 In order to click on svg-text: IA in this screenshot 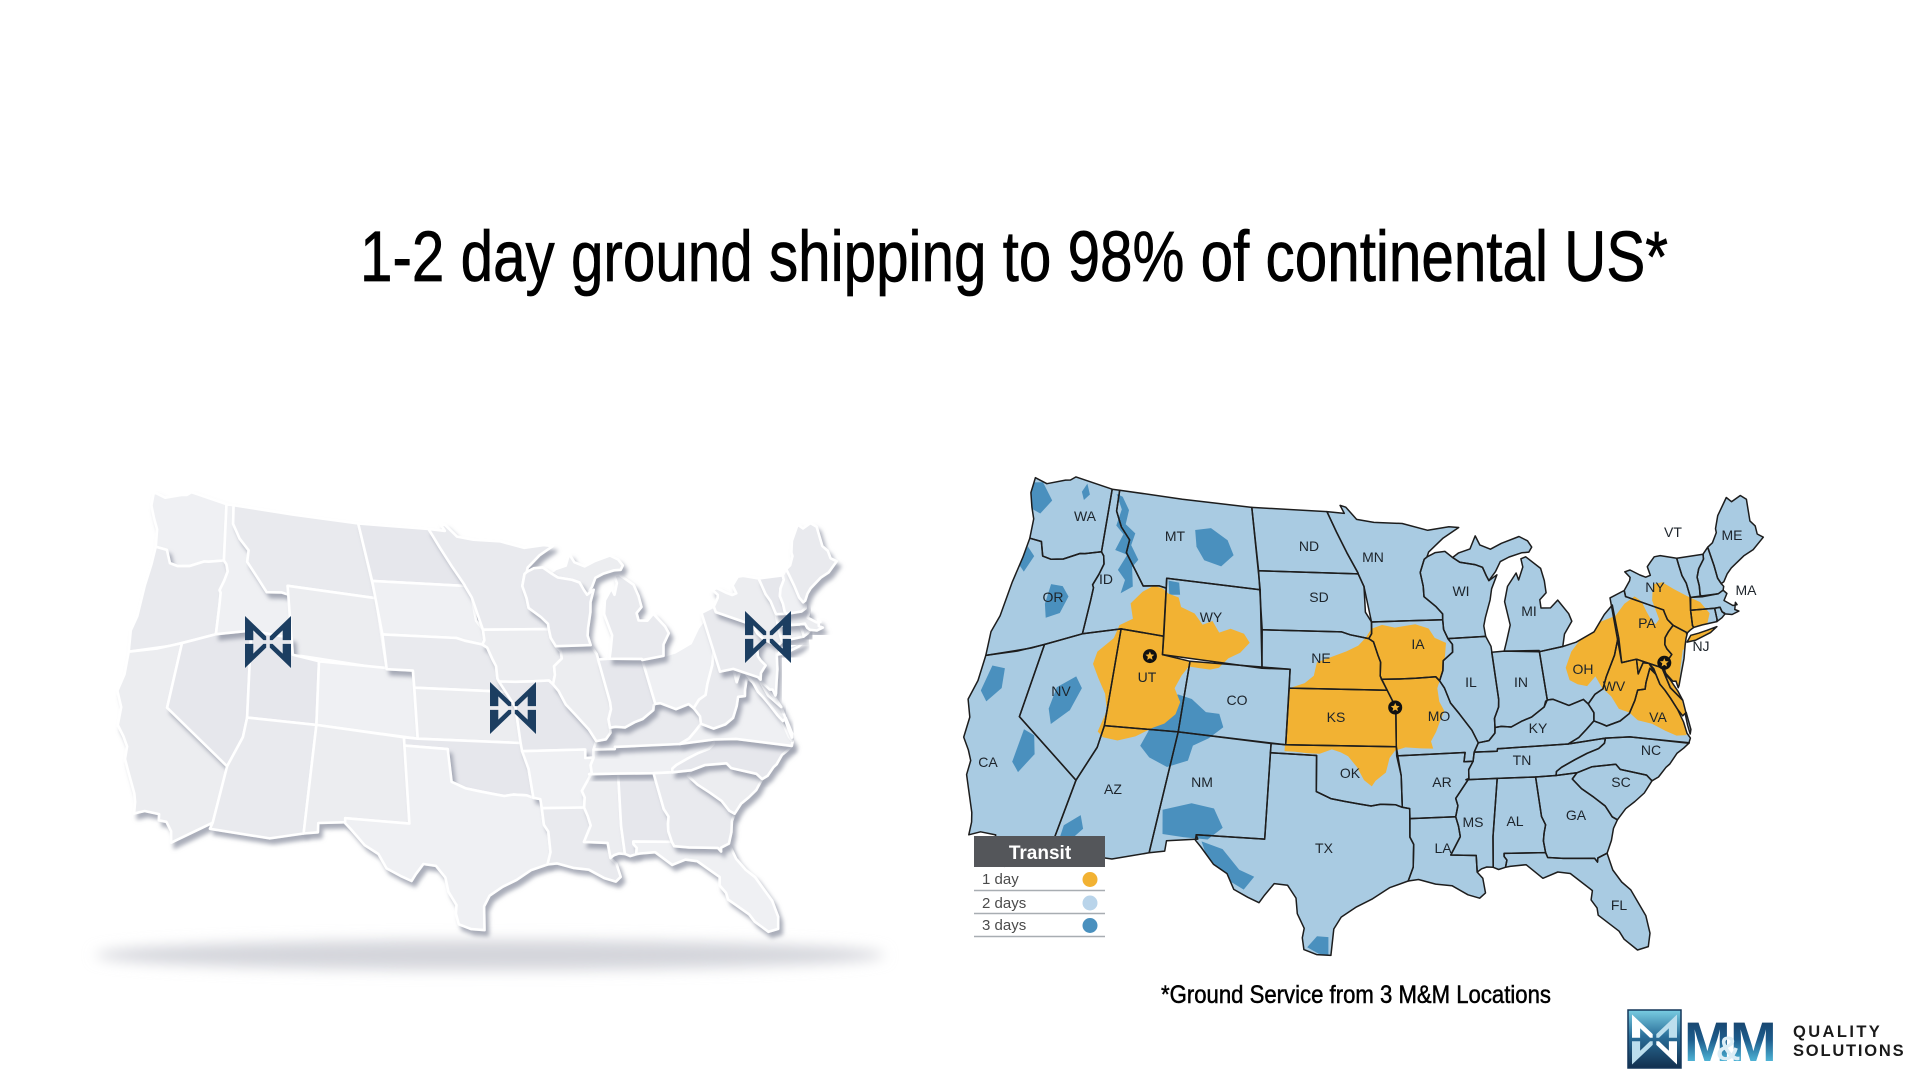, I will do `click(1418, 644)`.